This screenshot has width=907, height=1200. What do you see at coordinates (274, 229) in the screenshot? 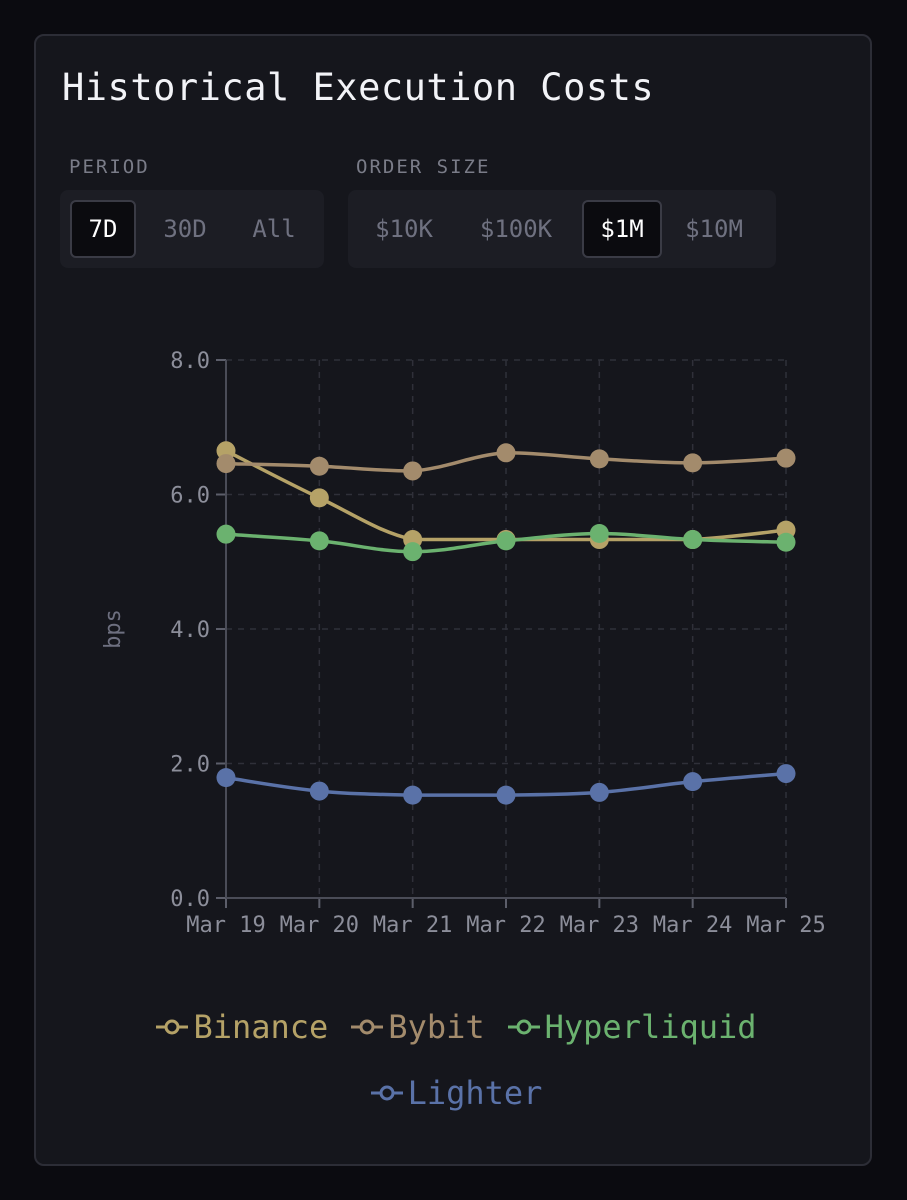
I see `period-option-all: All` at bounding box center [274, 229].